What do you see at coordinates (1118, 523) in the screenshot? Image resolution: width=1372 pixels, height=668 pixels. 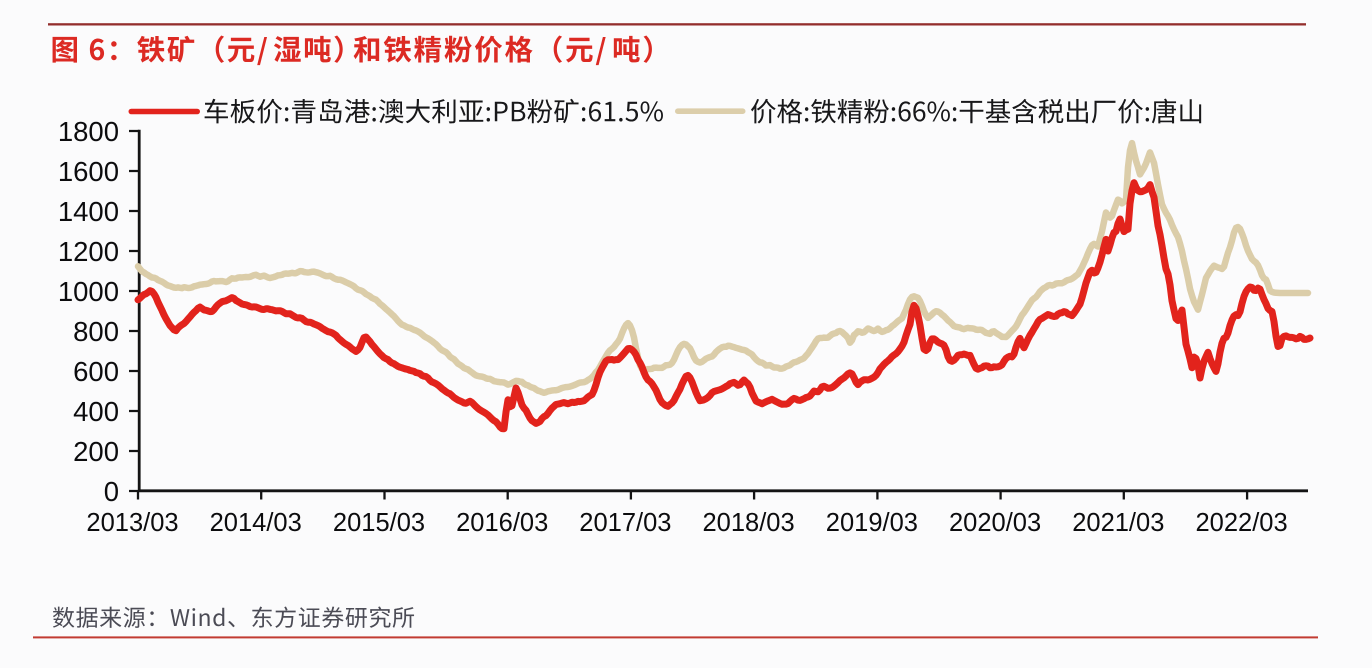 I see `svg-text: 2021/03` at bounding box center [1118, 523].